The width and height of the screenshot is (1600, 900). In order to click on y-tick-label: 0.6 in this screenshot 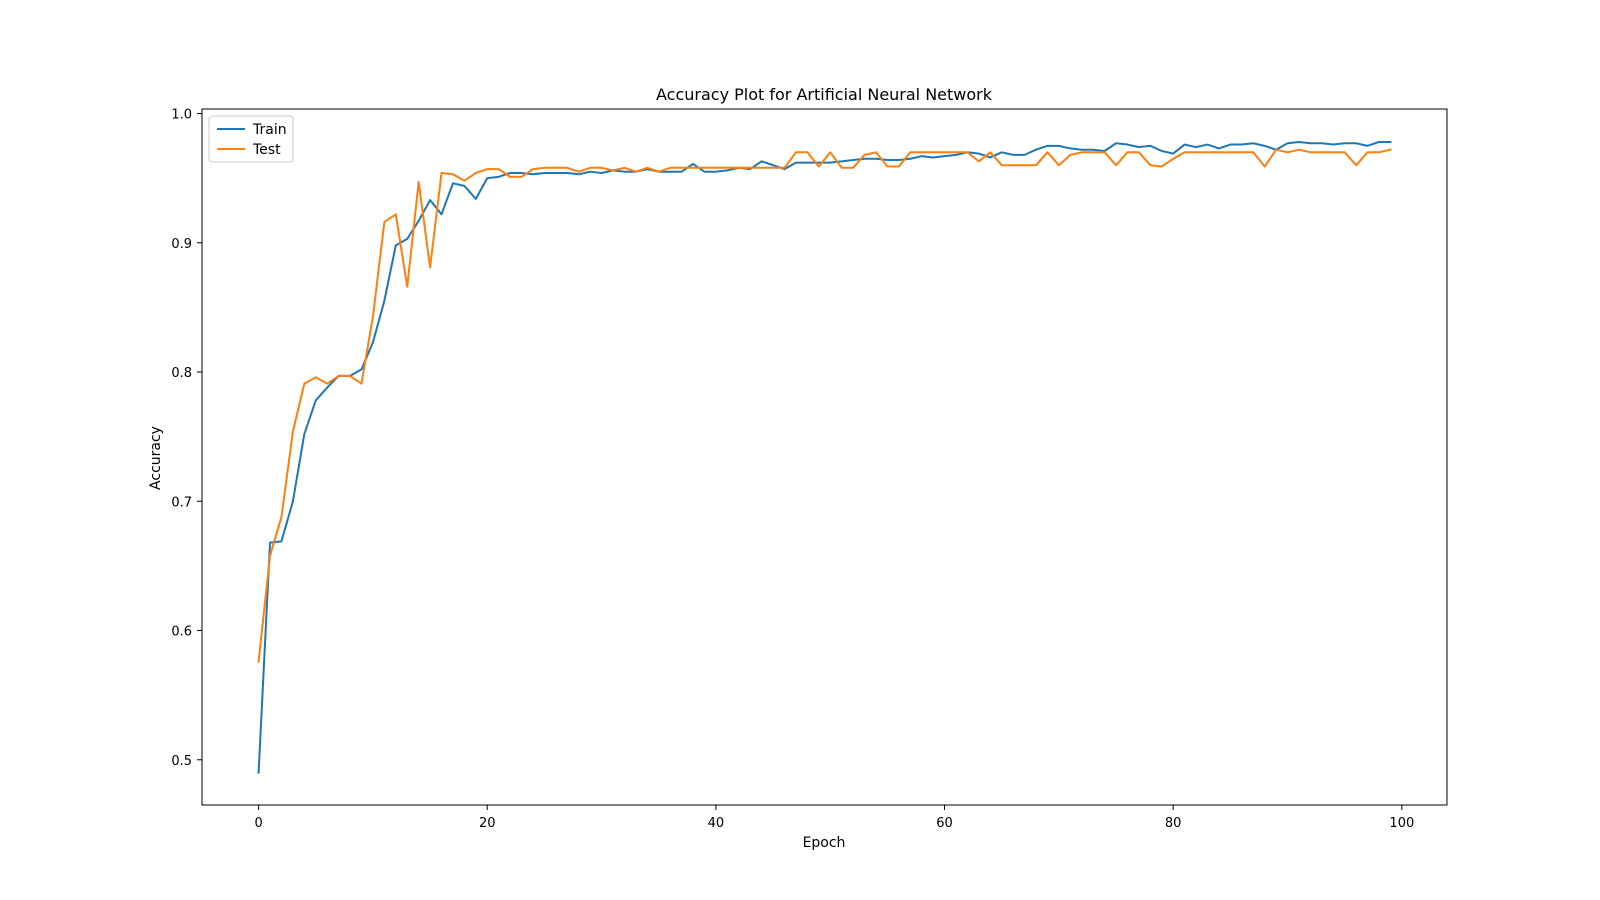, I will do `click(181, 632)`.